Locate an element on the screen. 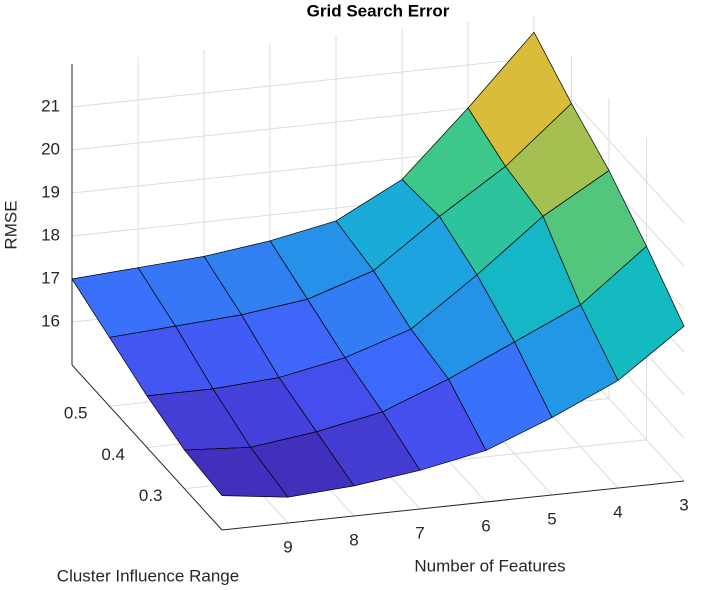 The height and width of the screenshot is (590, 713). x-tick-label: 9 is located at coordinates (287, 546).